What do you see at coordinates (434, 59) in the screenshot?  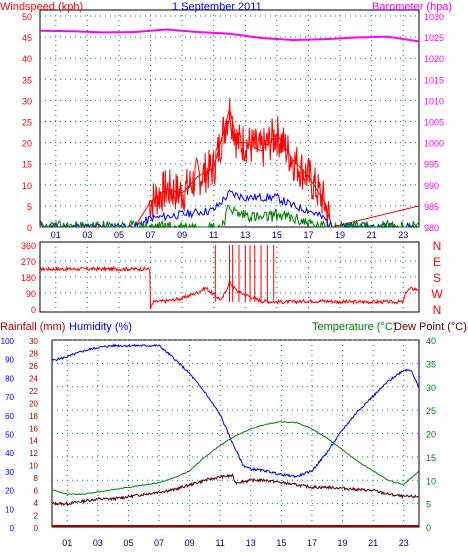 I see `barometer-tick-right: 1020` at bounding box center [434, 59].